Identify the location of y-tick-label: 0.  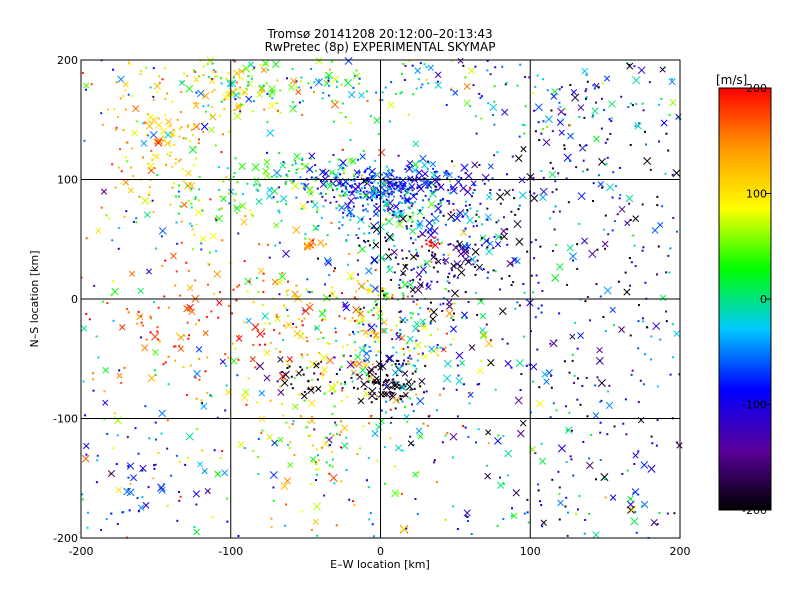
(74, 299).